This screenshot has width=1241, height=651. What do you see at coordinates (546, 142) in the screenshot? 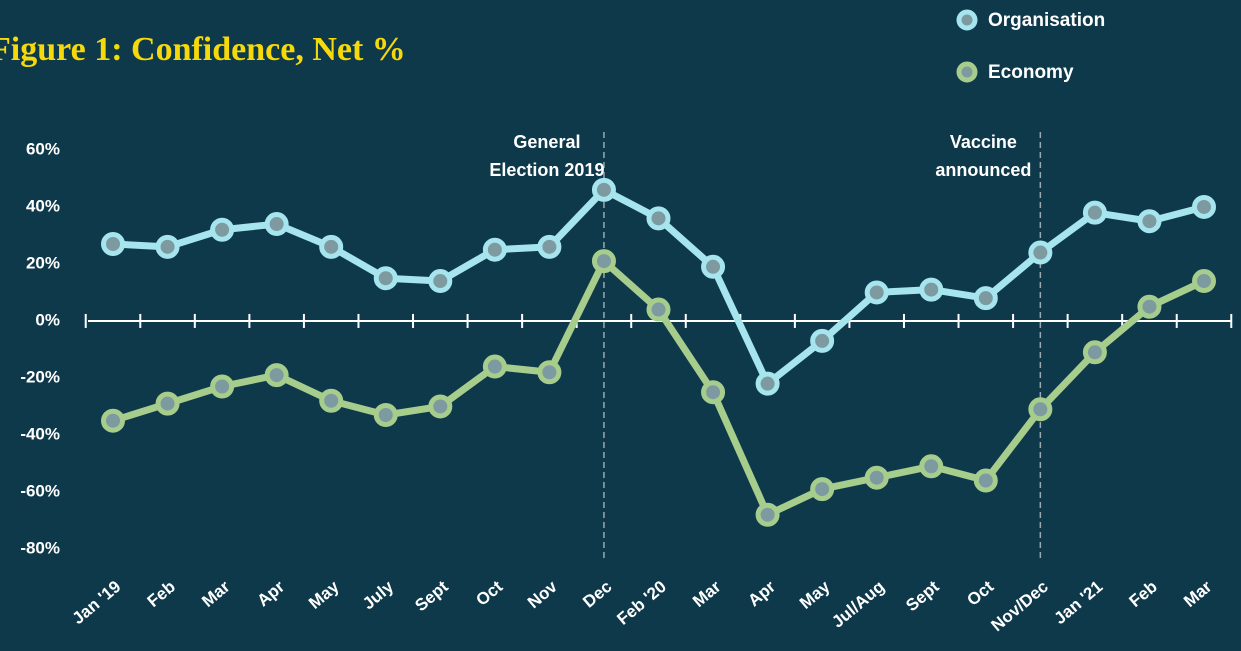
I see `annotation-text: General` at bounding box center [546, 142].